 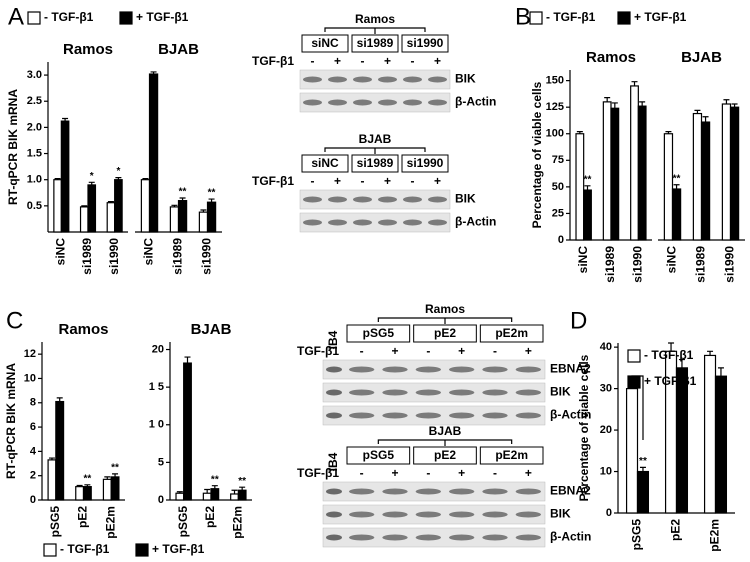 I want to click on group-label: si1989, so click(x=375, y=163).